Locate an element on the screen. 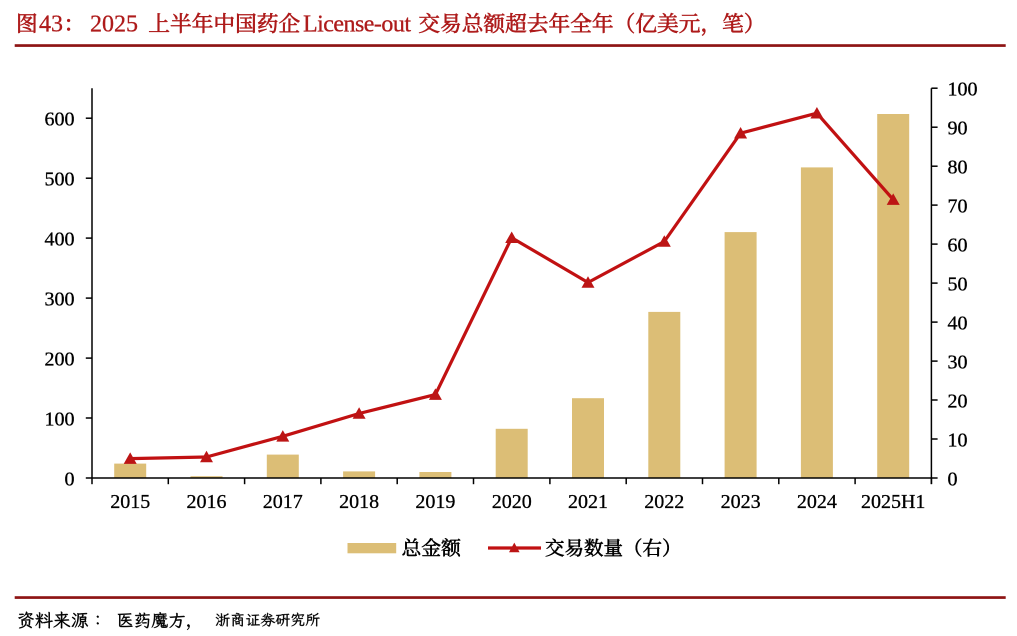 This screenshot has height=636, width=1017. svg-text: License-out is located at coordinates (357, 24).